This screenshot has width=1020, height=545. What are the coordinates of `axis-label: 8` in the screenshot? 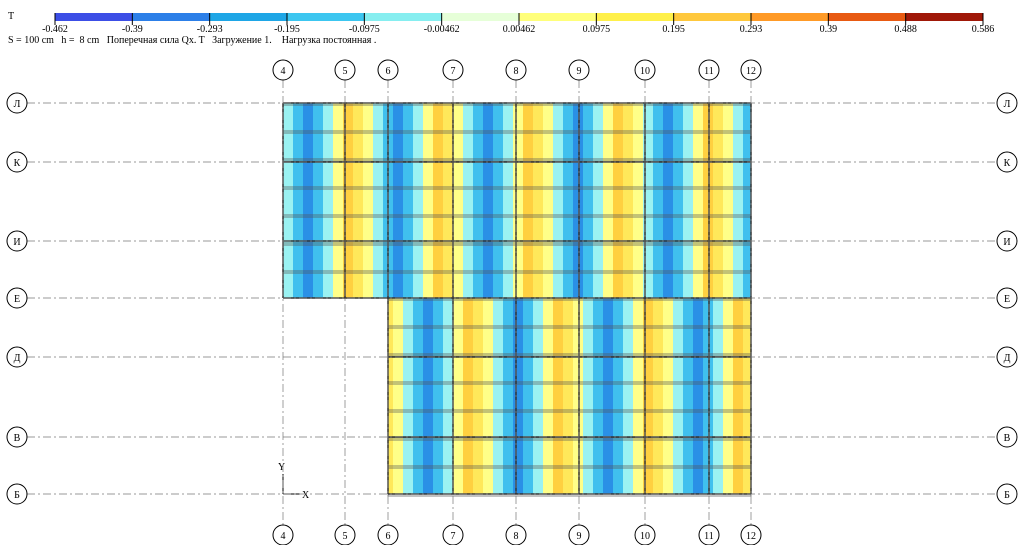 It's located at (516, 71).